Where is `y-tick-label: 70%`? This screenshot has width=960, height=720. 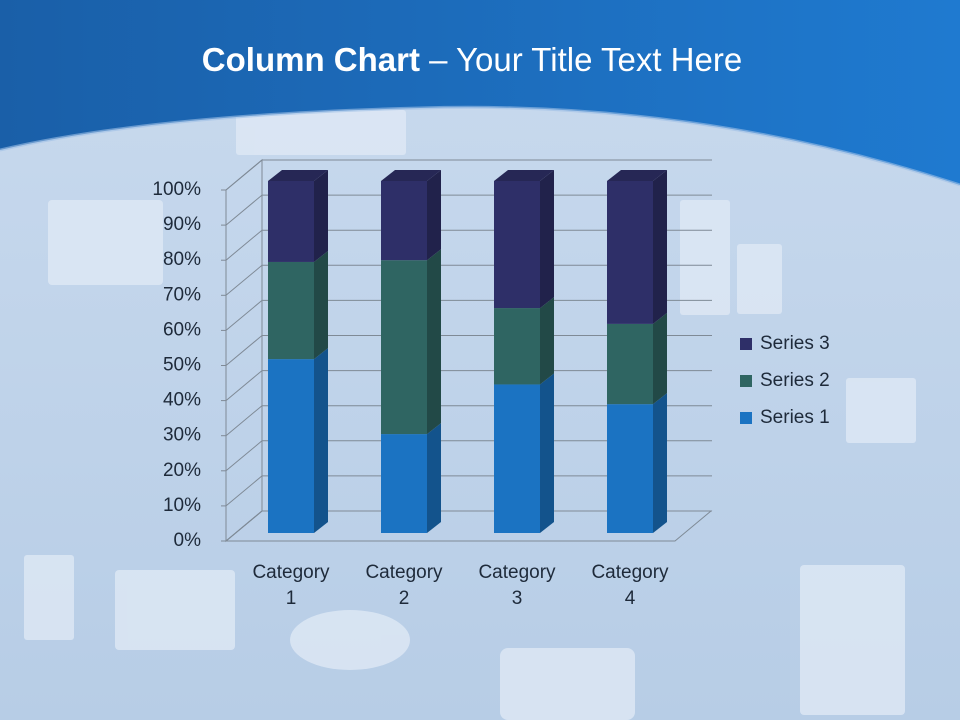 y-tick-label: 70% is located at coordinates (182, 294).